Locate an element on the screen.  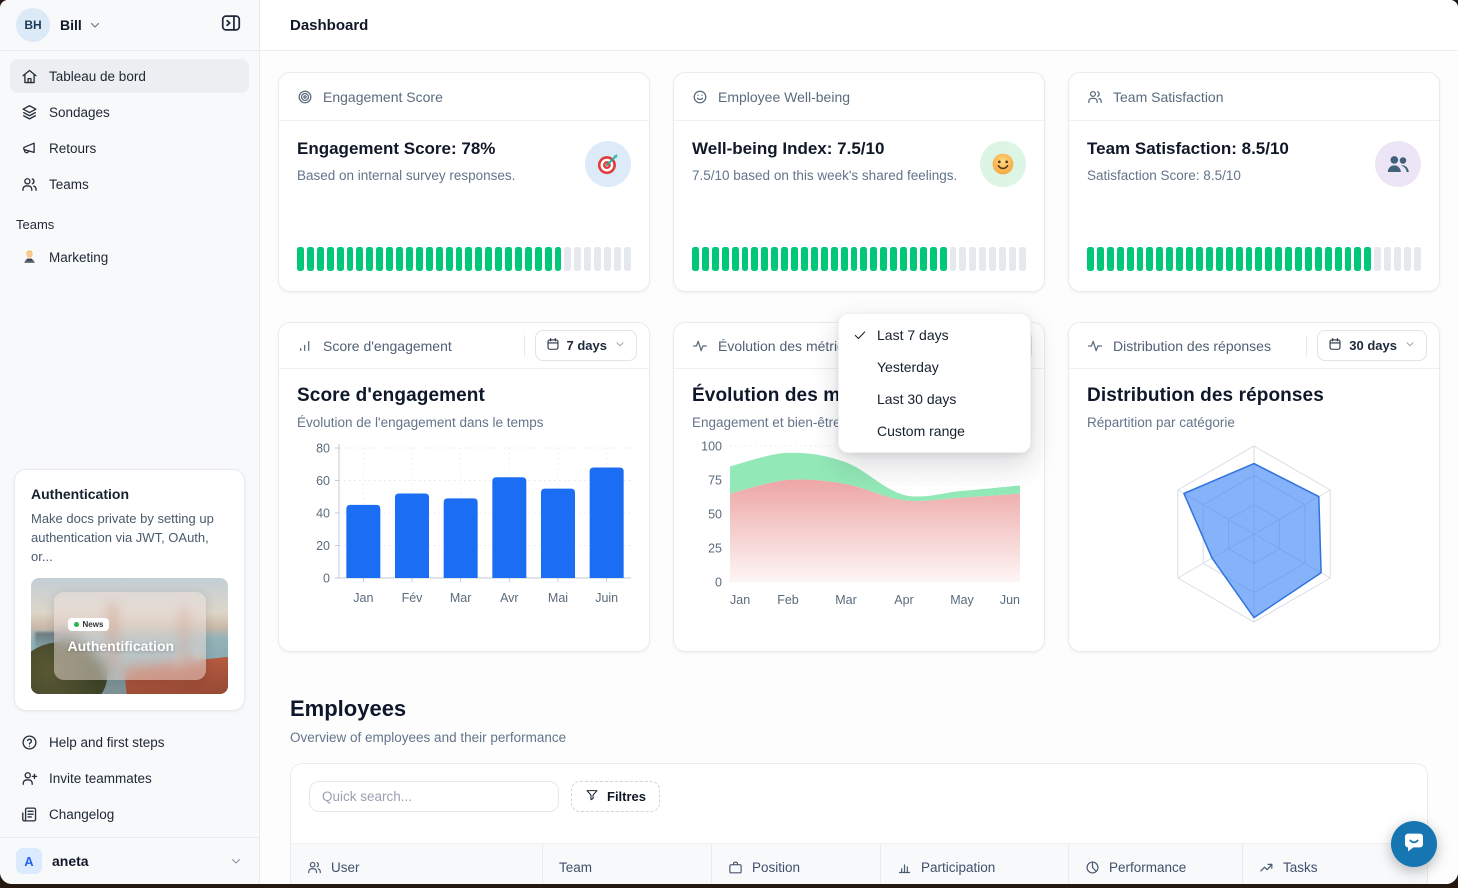
card-header: Score d'engagement 7 days is located at coordinates (464, 346).